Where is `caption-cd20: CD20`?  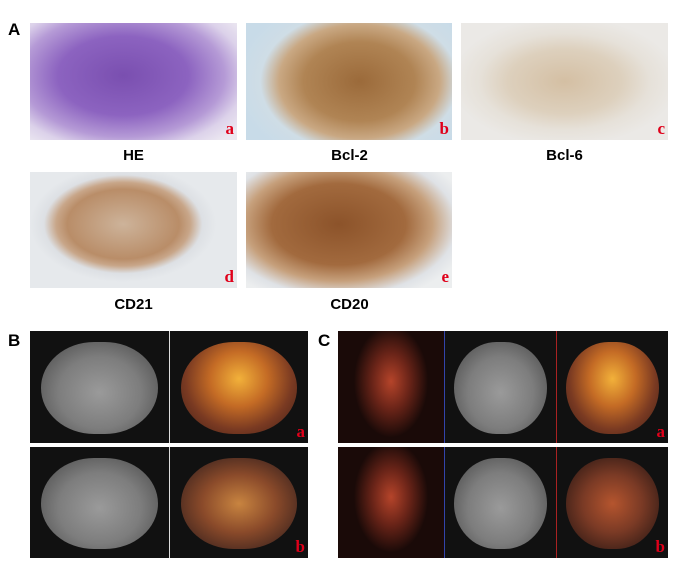 caption-cd20: CD20 is located at coordinates (349, 304).